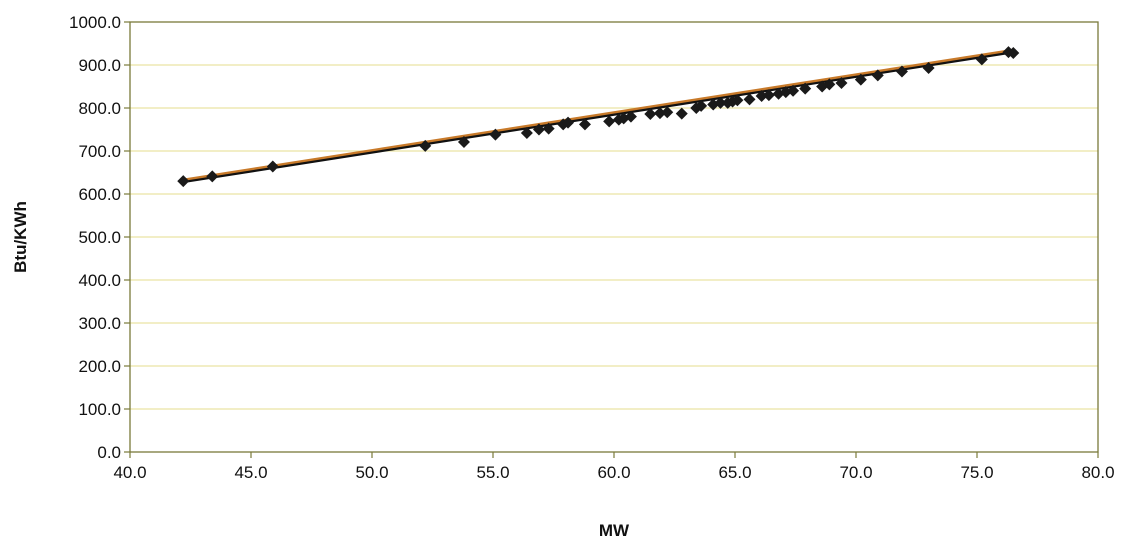 The height and width of the screenshot is (545, 1129). I want to click on x-tick-label: 65.0, so click(734, 472).